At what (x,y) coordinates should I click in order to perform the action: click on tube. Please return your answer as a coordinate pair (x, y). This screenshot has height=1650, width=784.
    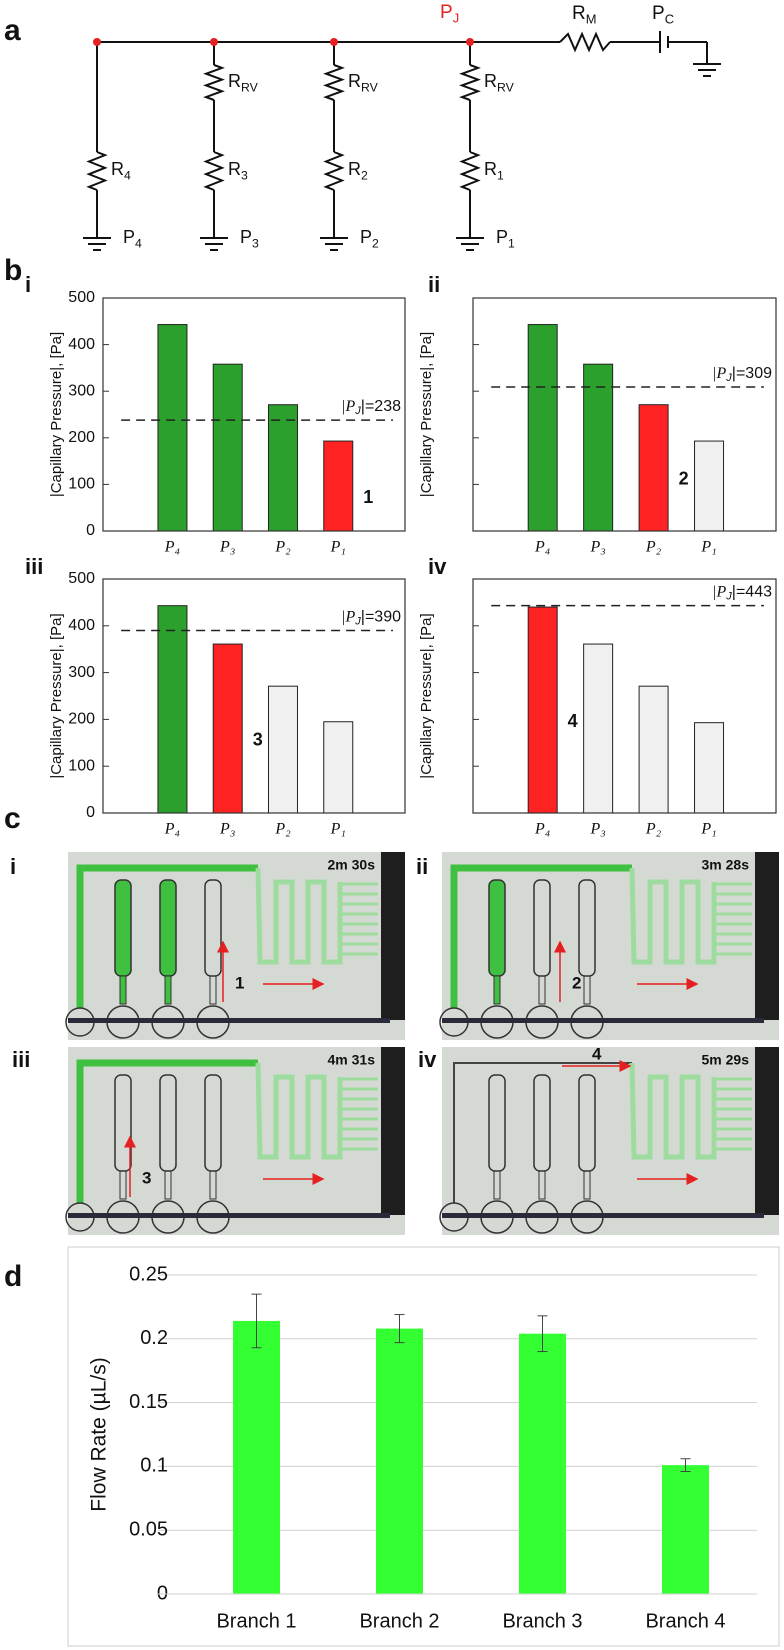
    Looking at the image, I should click on (168, 928).